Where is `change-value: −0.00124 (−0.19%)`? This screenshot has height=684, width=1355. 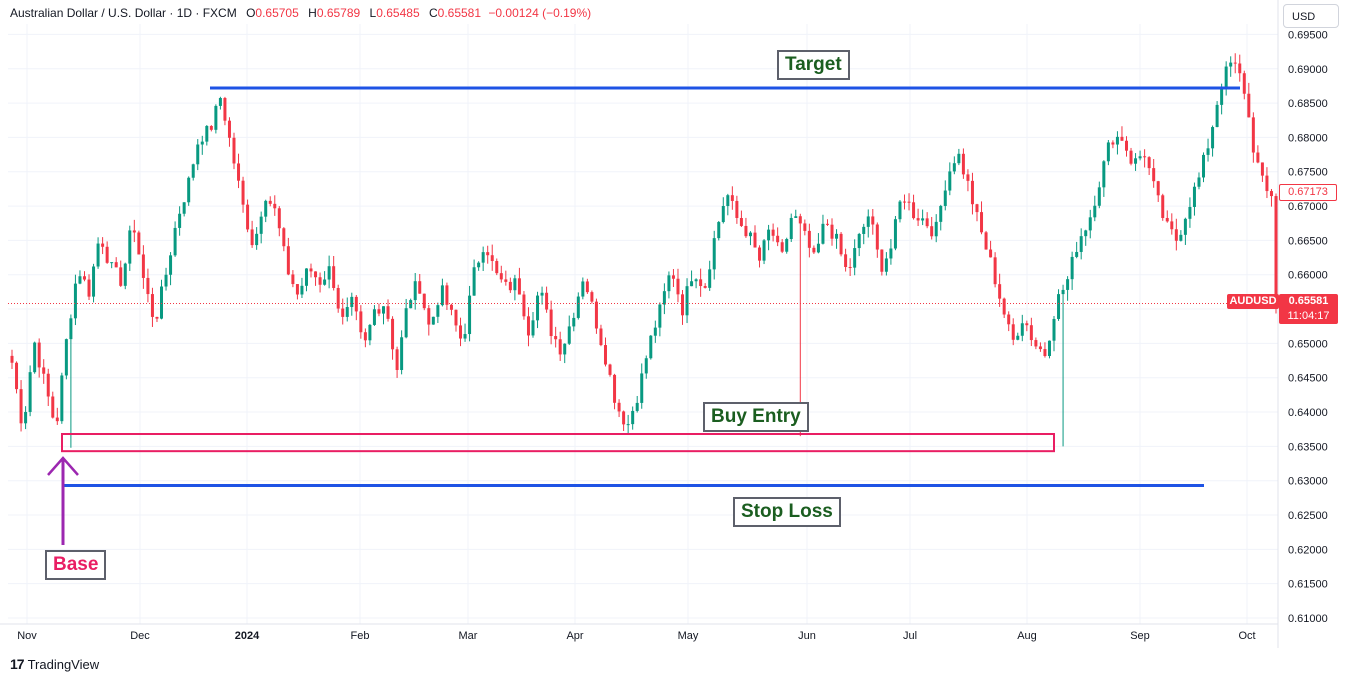 change-value: −0.00124 (−0.19%) is located at coordinates (540, 13).